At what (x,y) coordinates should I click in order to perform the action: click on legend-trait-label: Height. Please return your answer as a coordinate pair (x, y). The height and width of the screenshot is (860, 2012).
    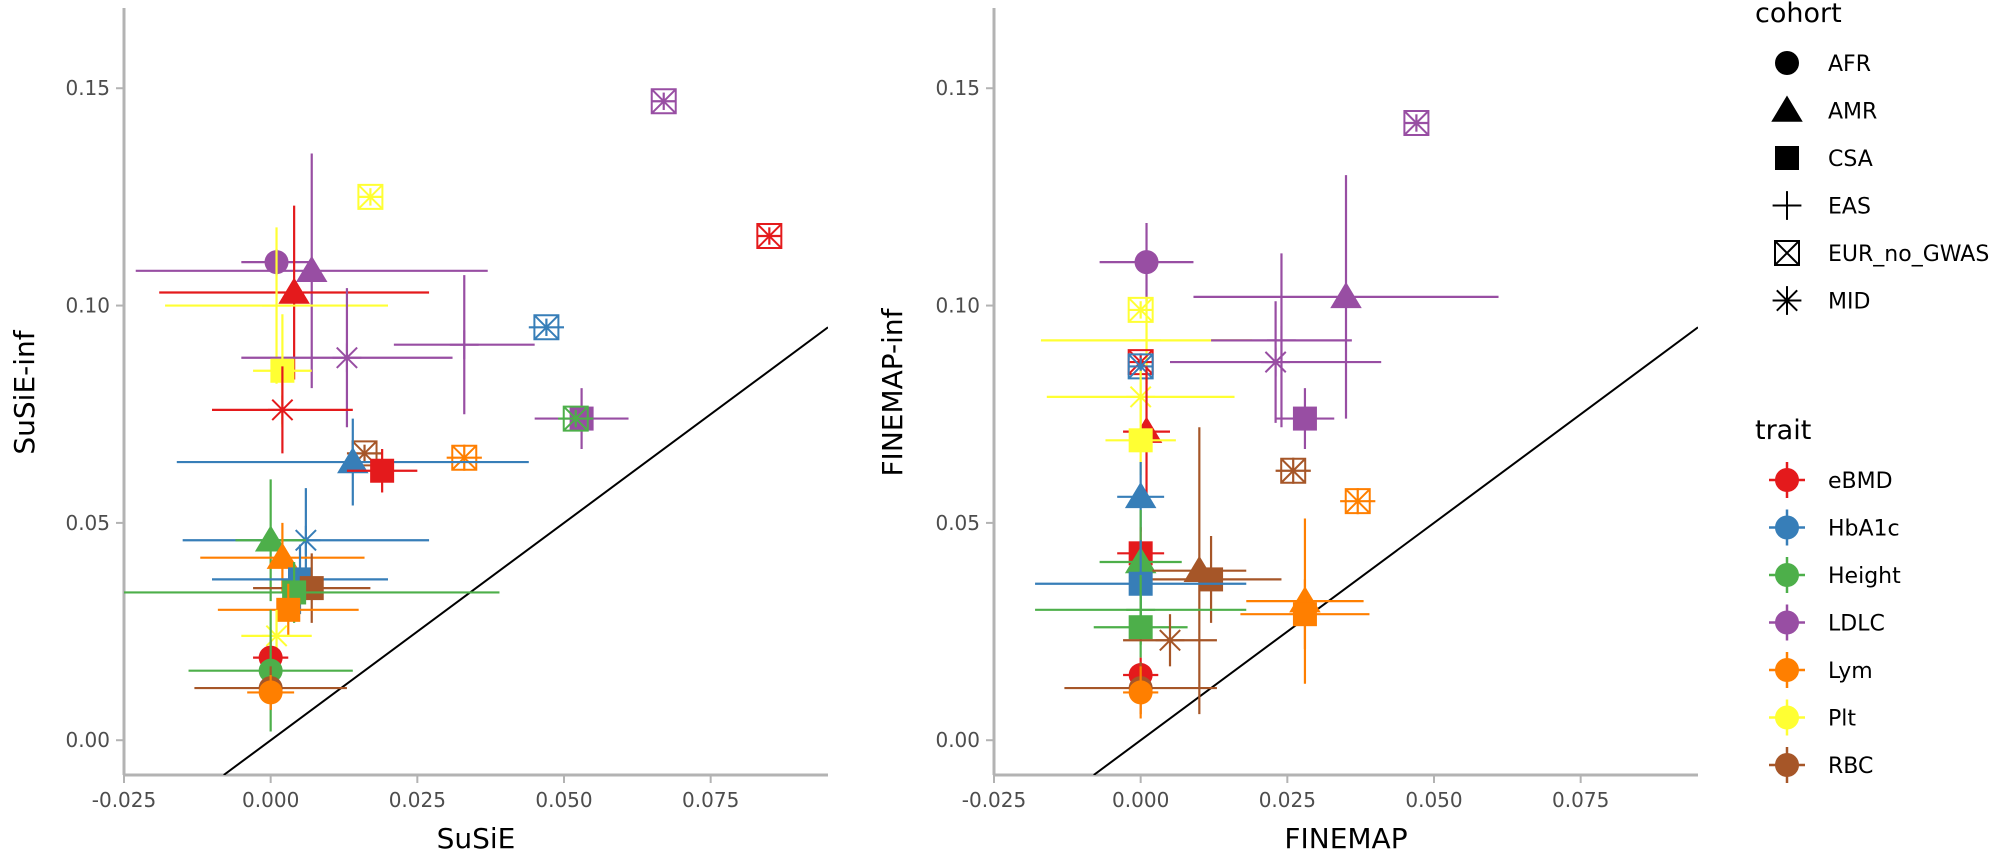
    Looking at the image, I should click on (1864, 576).